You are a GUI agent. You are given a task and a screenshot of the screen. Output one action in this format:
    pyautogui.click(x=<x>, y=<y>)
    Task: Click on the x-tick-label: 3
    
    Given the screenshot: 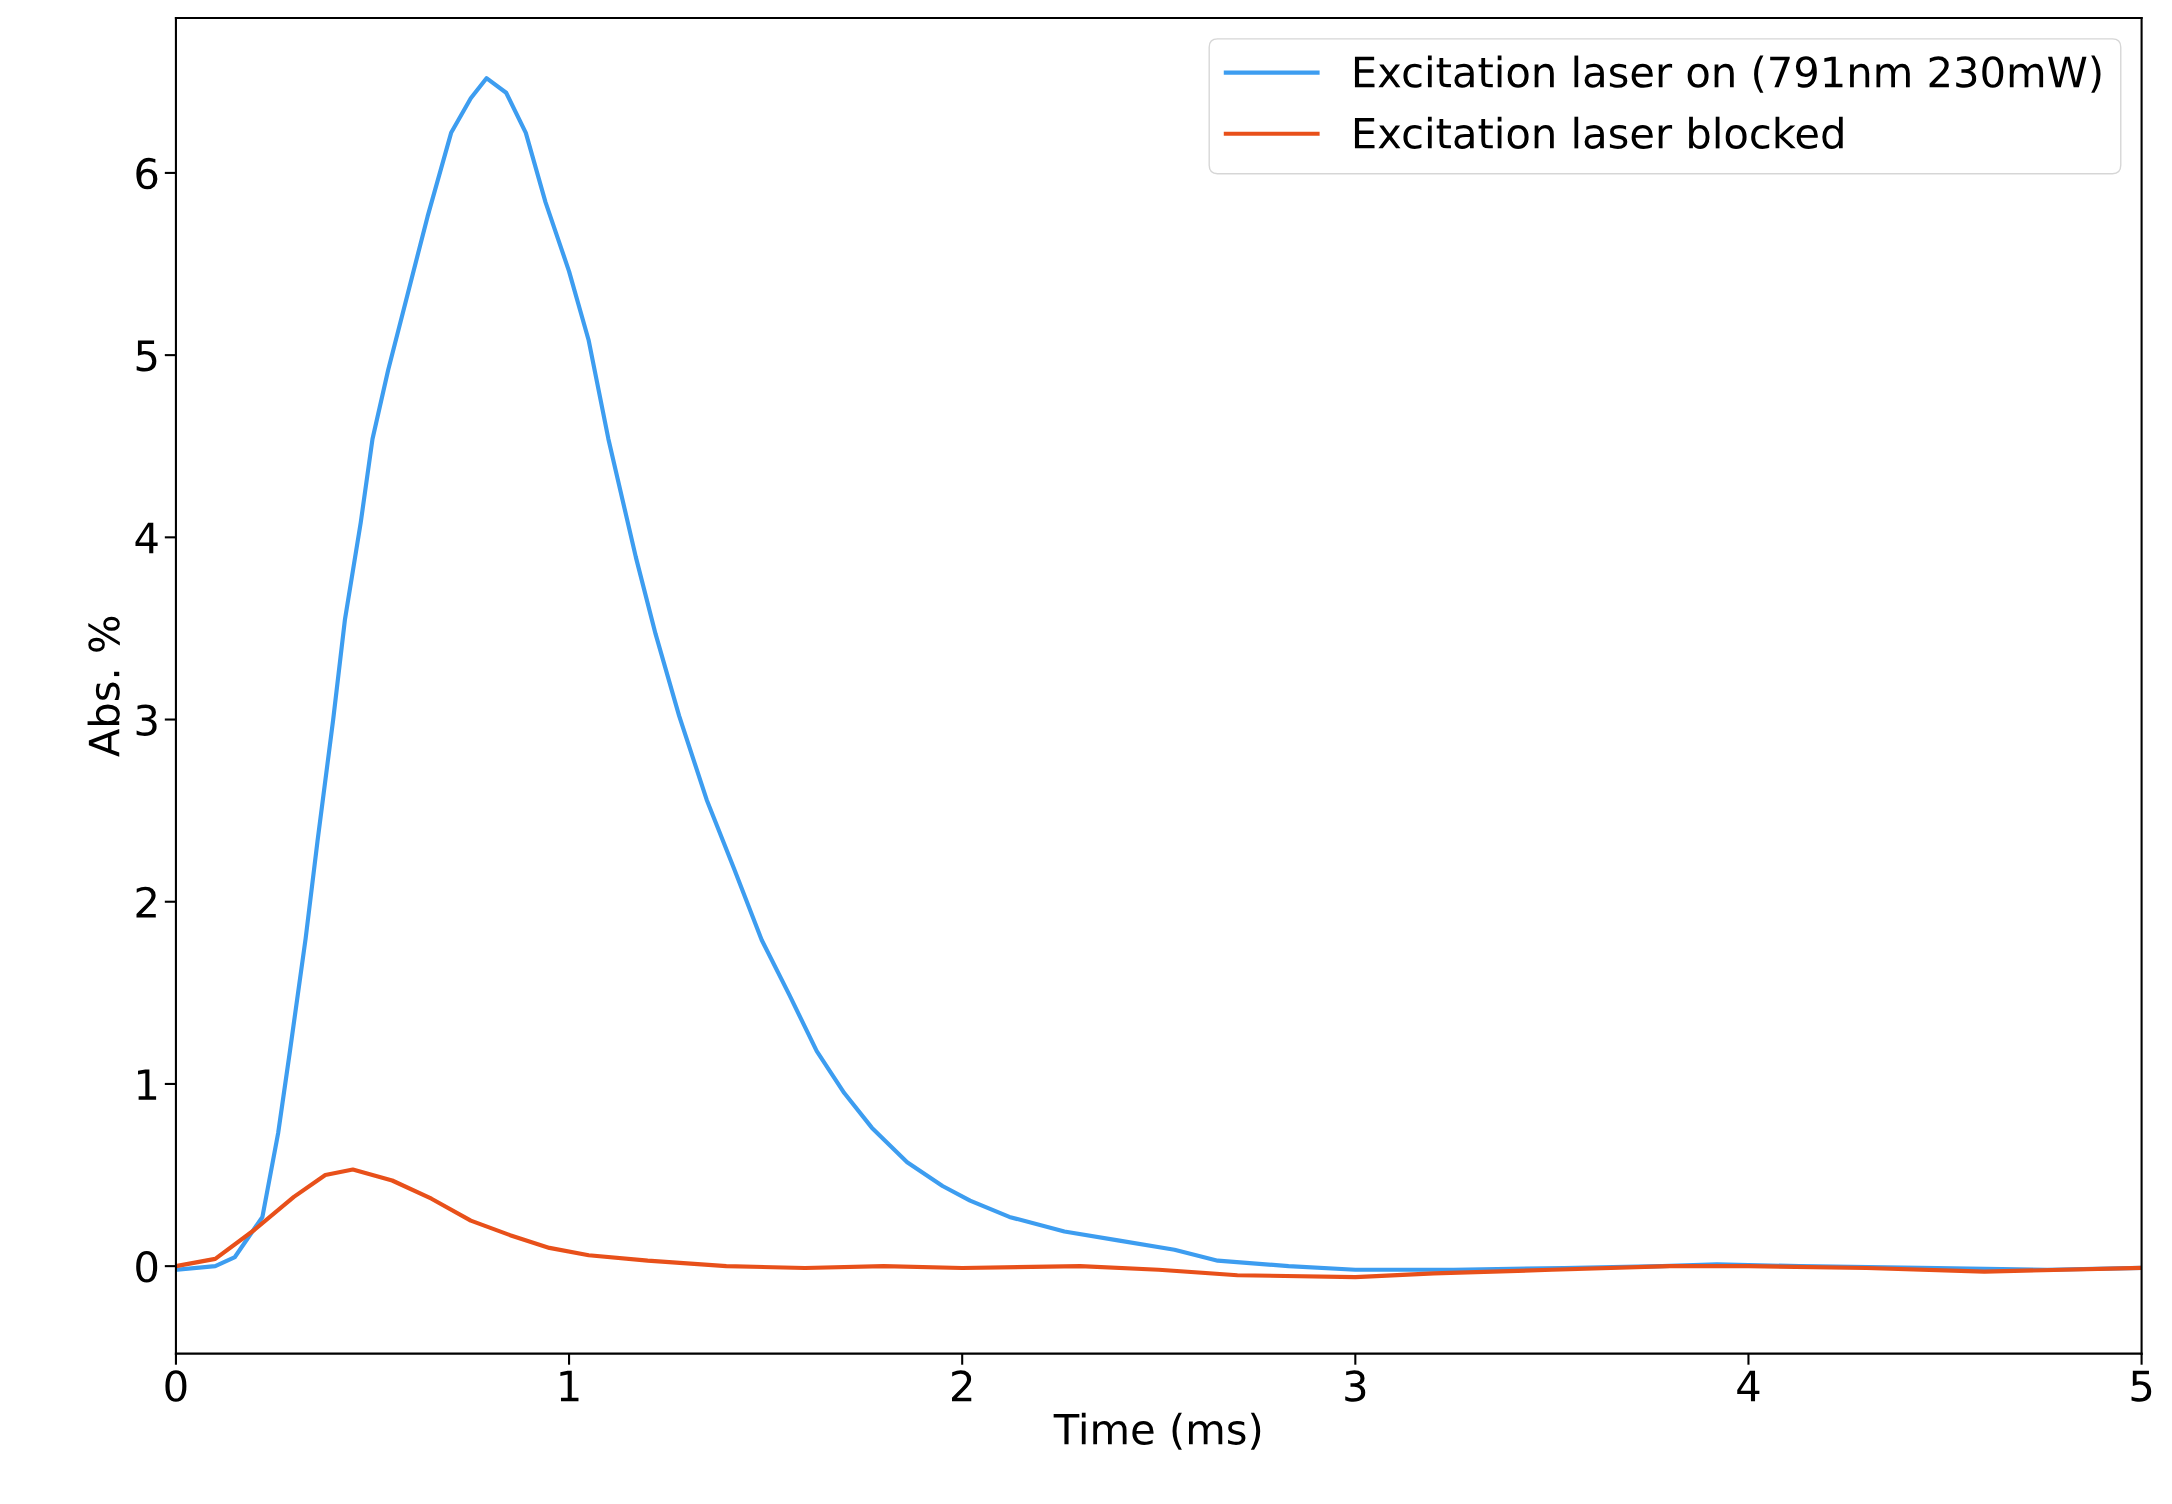 What is the action you would take?
    pyautogui.click(x=1355, y=1386)
    